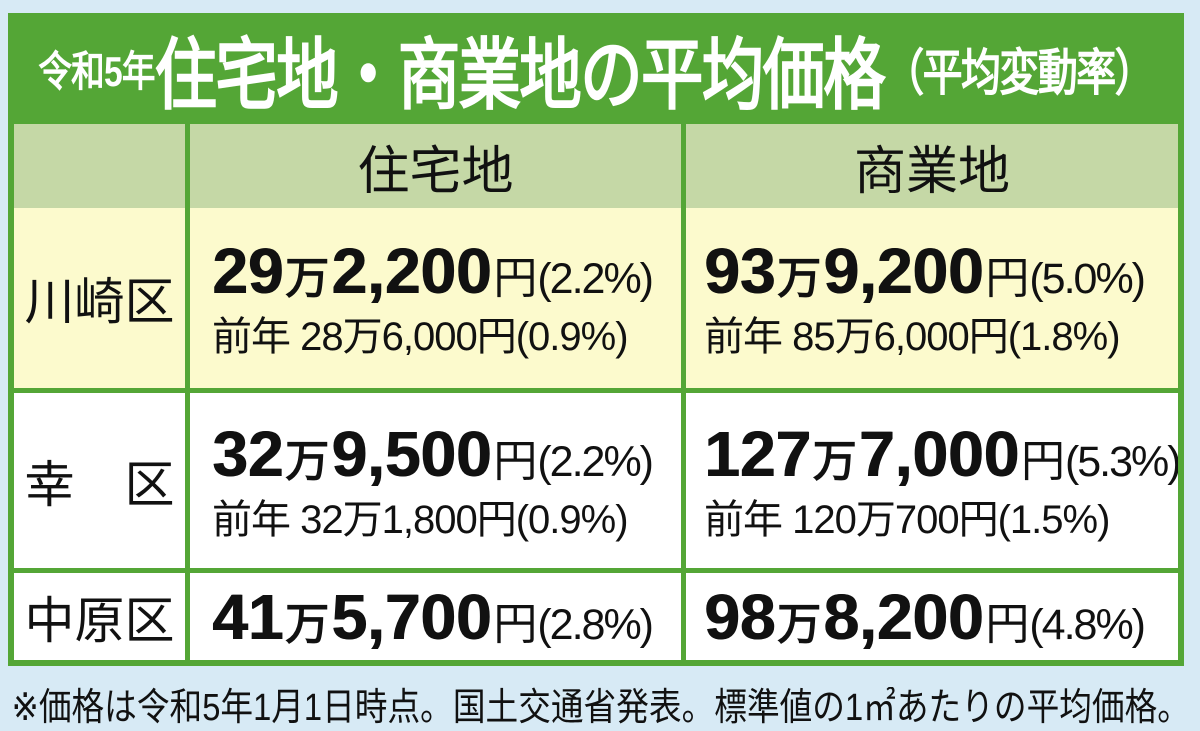 This screenshot has width=1200, height=731. Describe the element at coordinates (411, 453) in the screenshot. I see `price-sen-value: 9,500` at that location.